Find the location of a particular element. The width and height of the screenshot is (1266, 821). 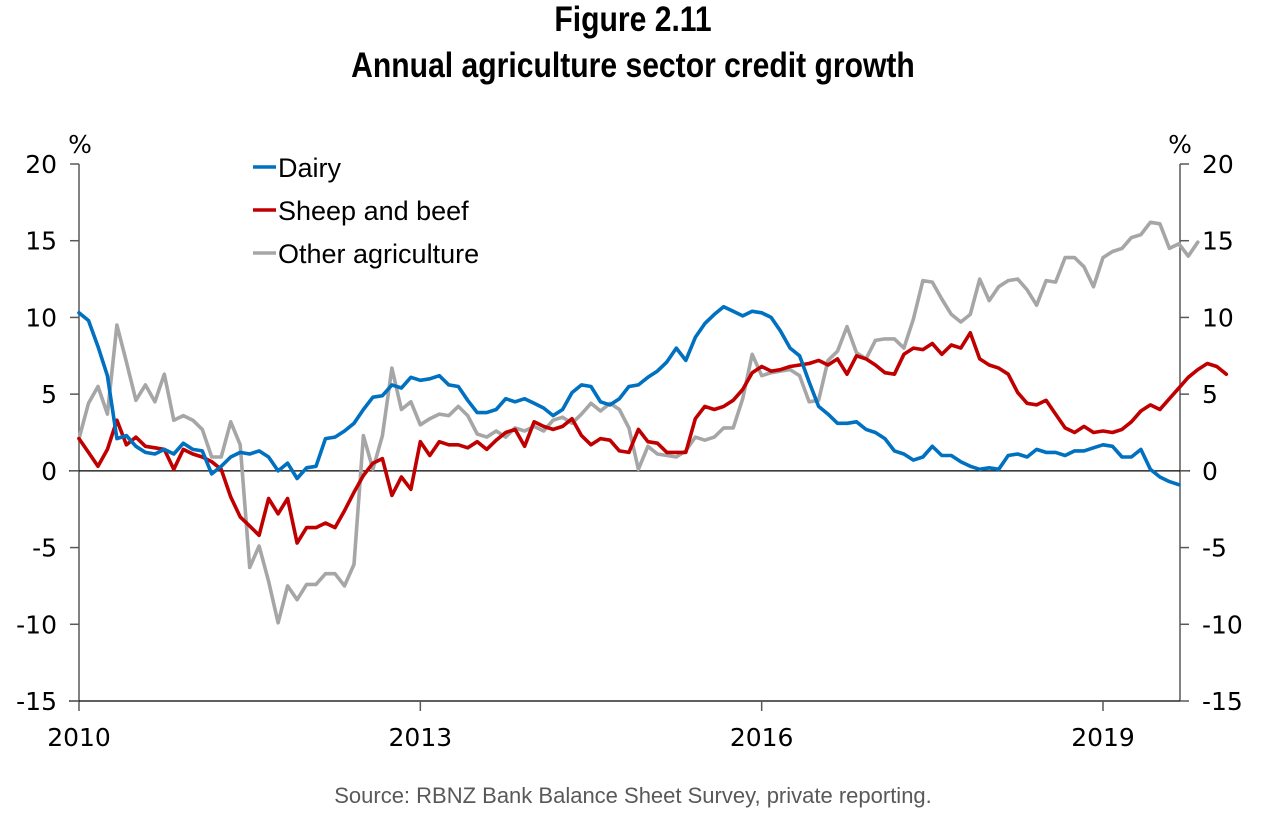

x-tick-label: 2013 is located at coordinates (421, 737).